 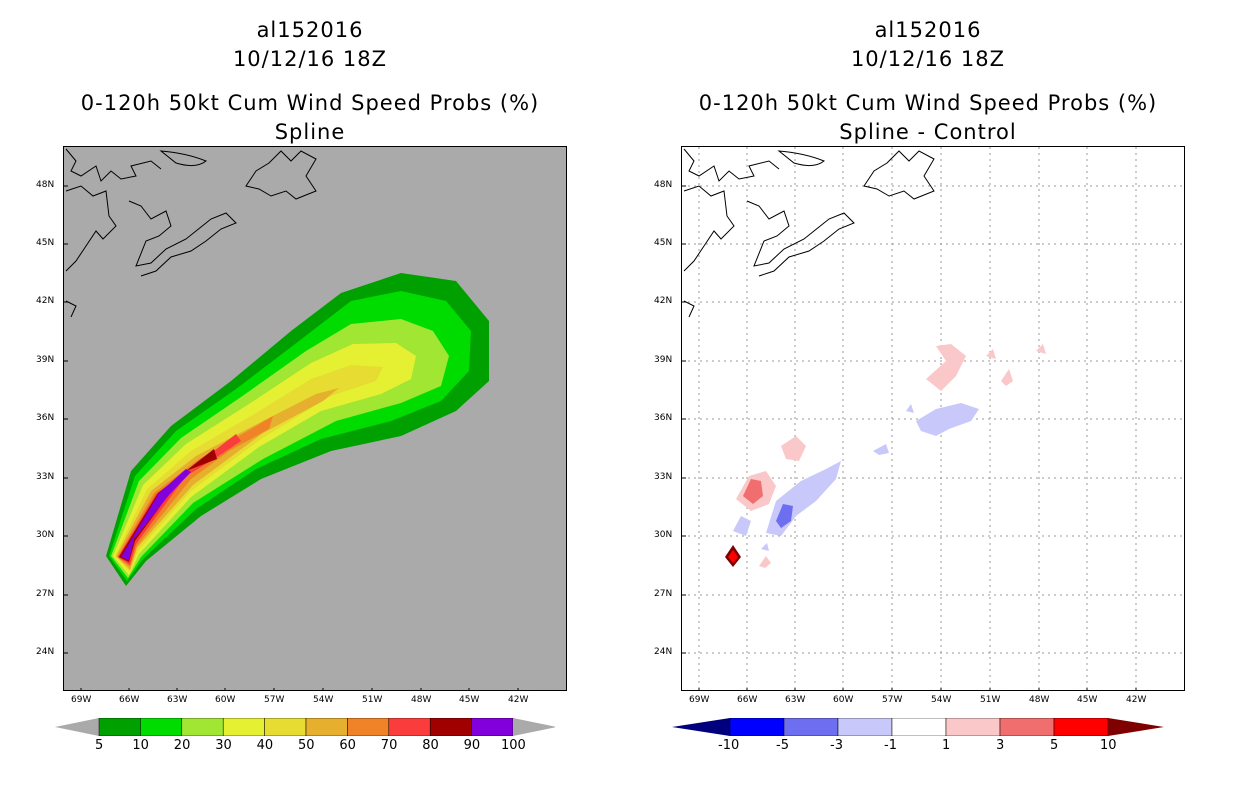 I want to click on right-lat-label: 24N, so click(x=663, y=652).